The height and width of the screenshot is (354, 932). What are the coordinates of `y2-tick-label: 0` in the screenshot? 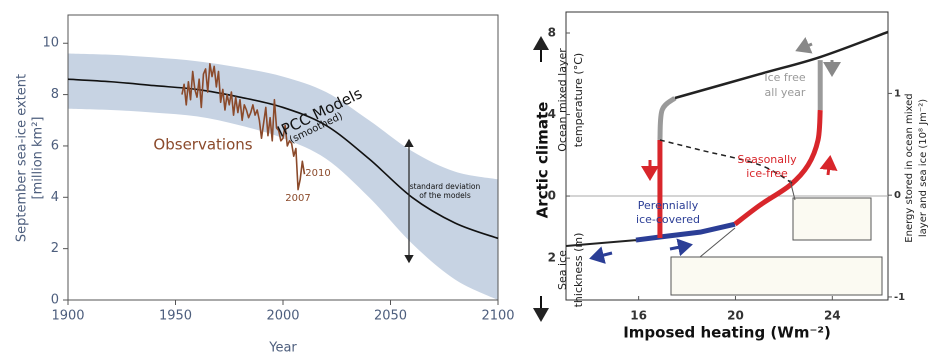 It's located at (897, 195).